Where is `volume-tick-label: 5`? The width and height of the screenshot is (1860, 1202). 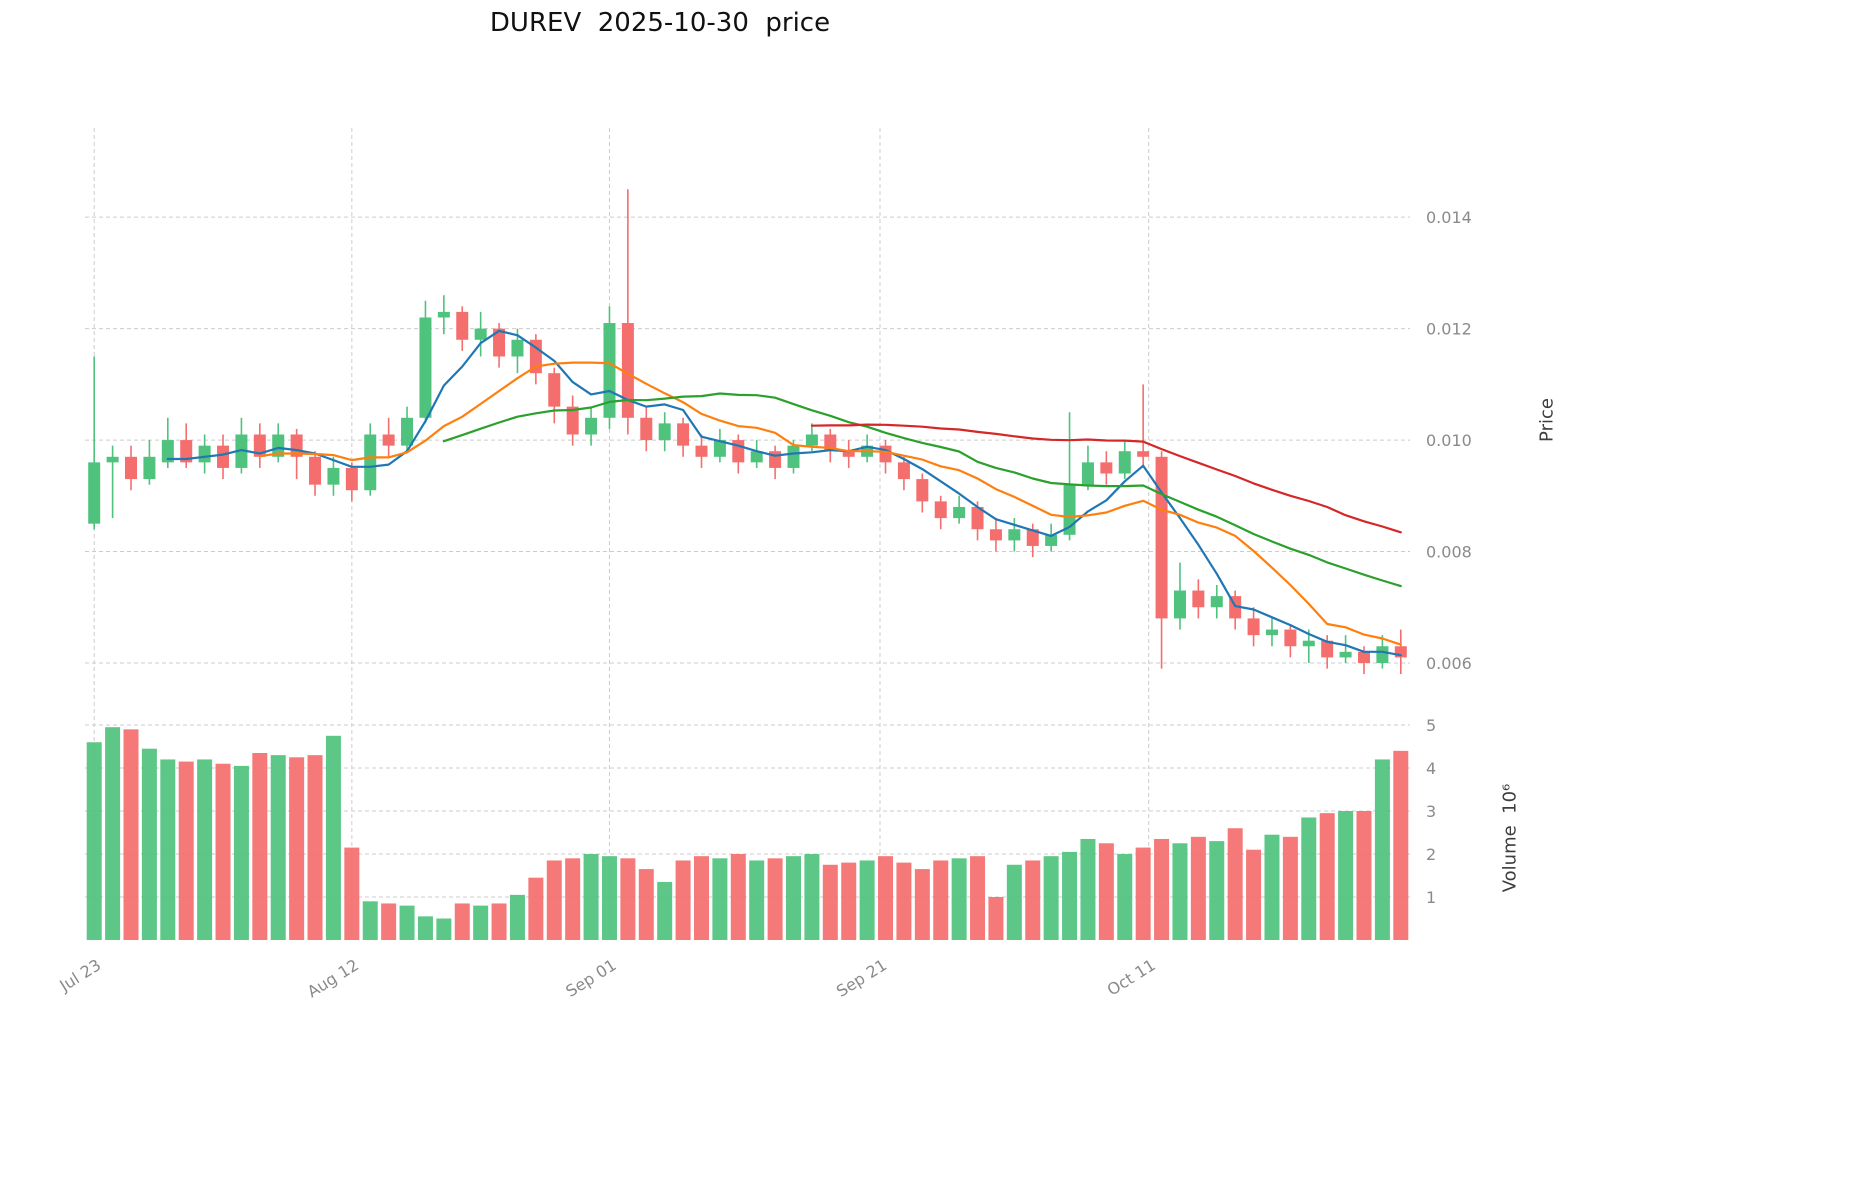 volume-tick-label: 5 is located at coordinates (1431, 725).